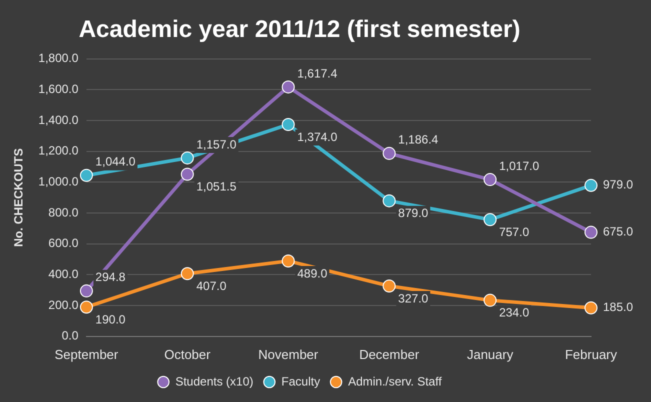 This screenshot has width=651, height=402. Describe the element at coordinates (188, 354) in the screenshot. I see `x-tick-label: October` at that location.